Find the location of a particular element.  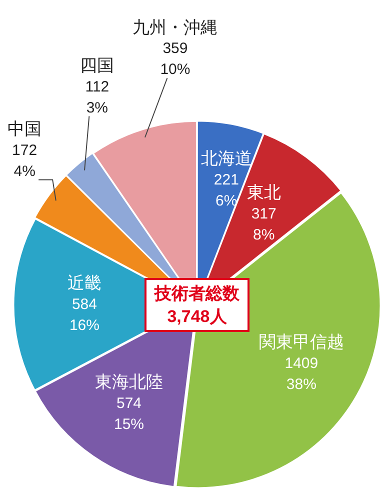

data-label: 359 10% is located at coordinates (175, 59).